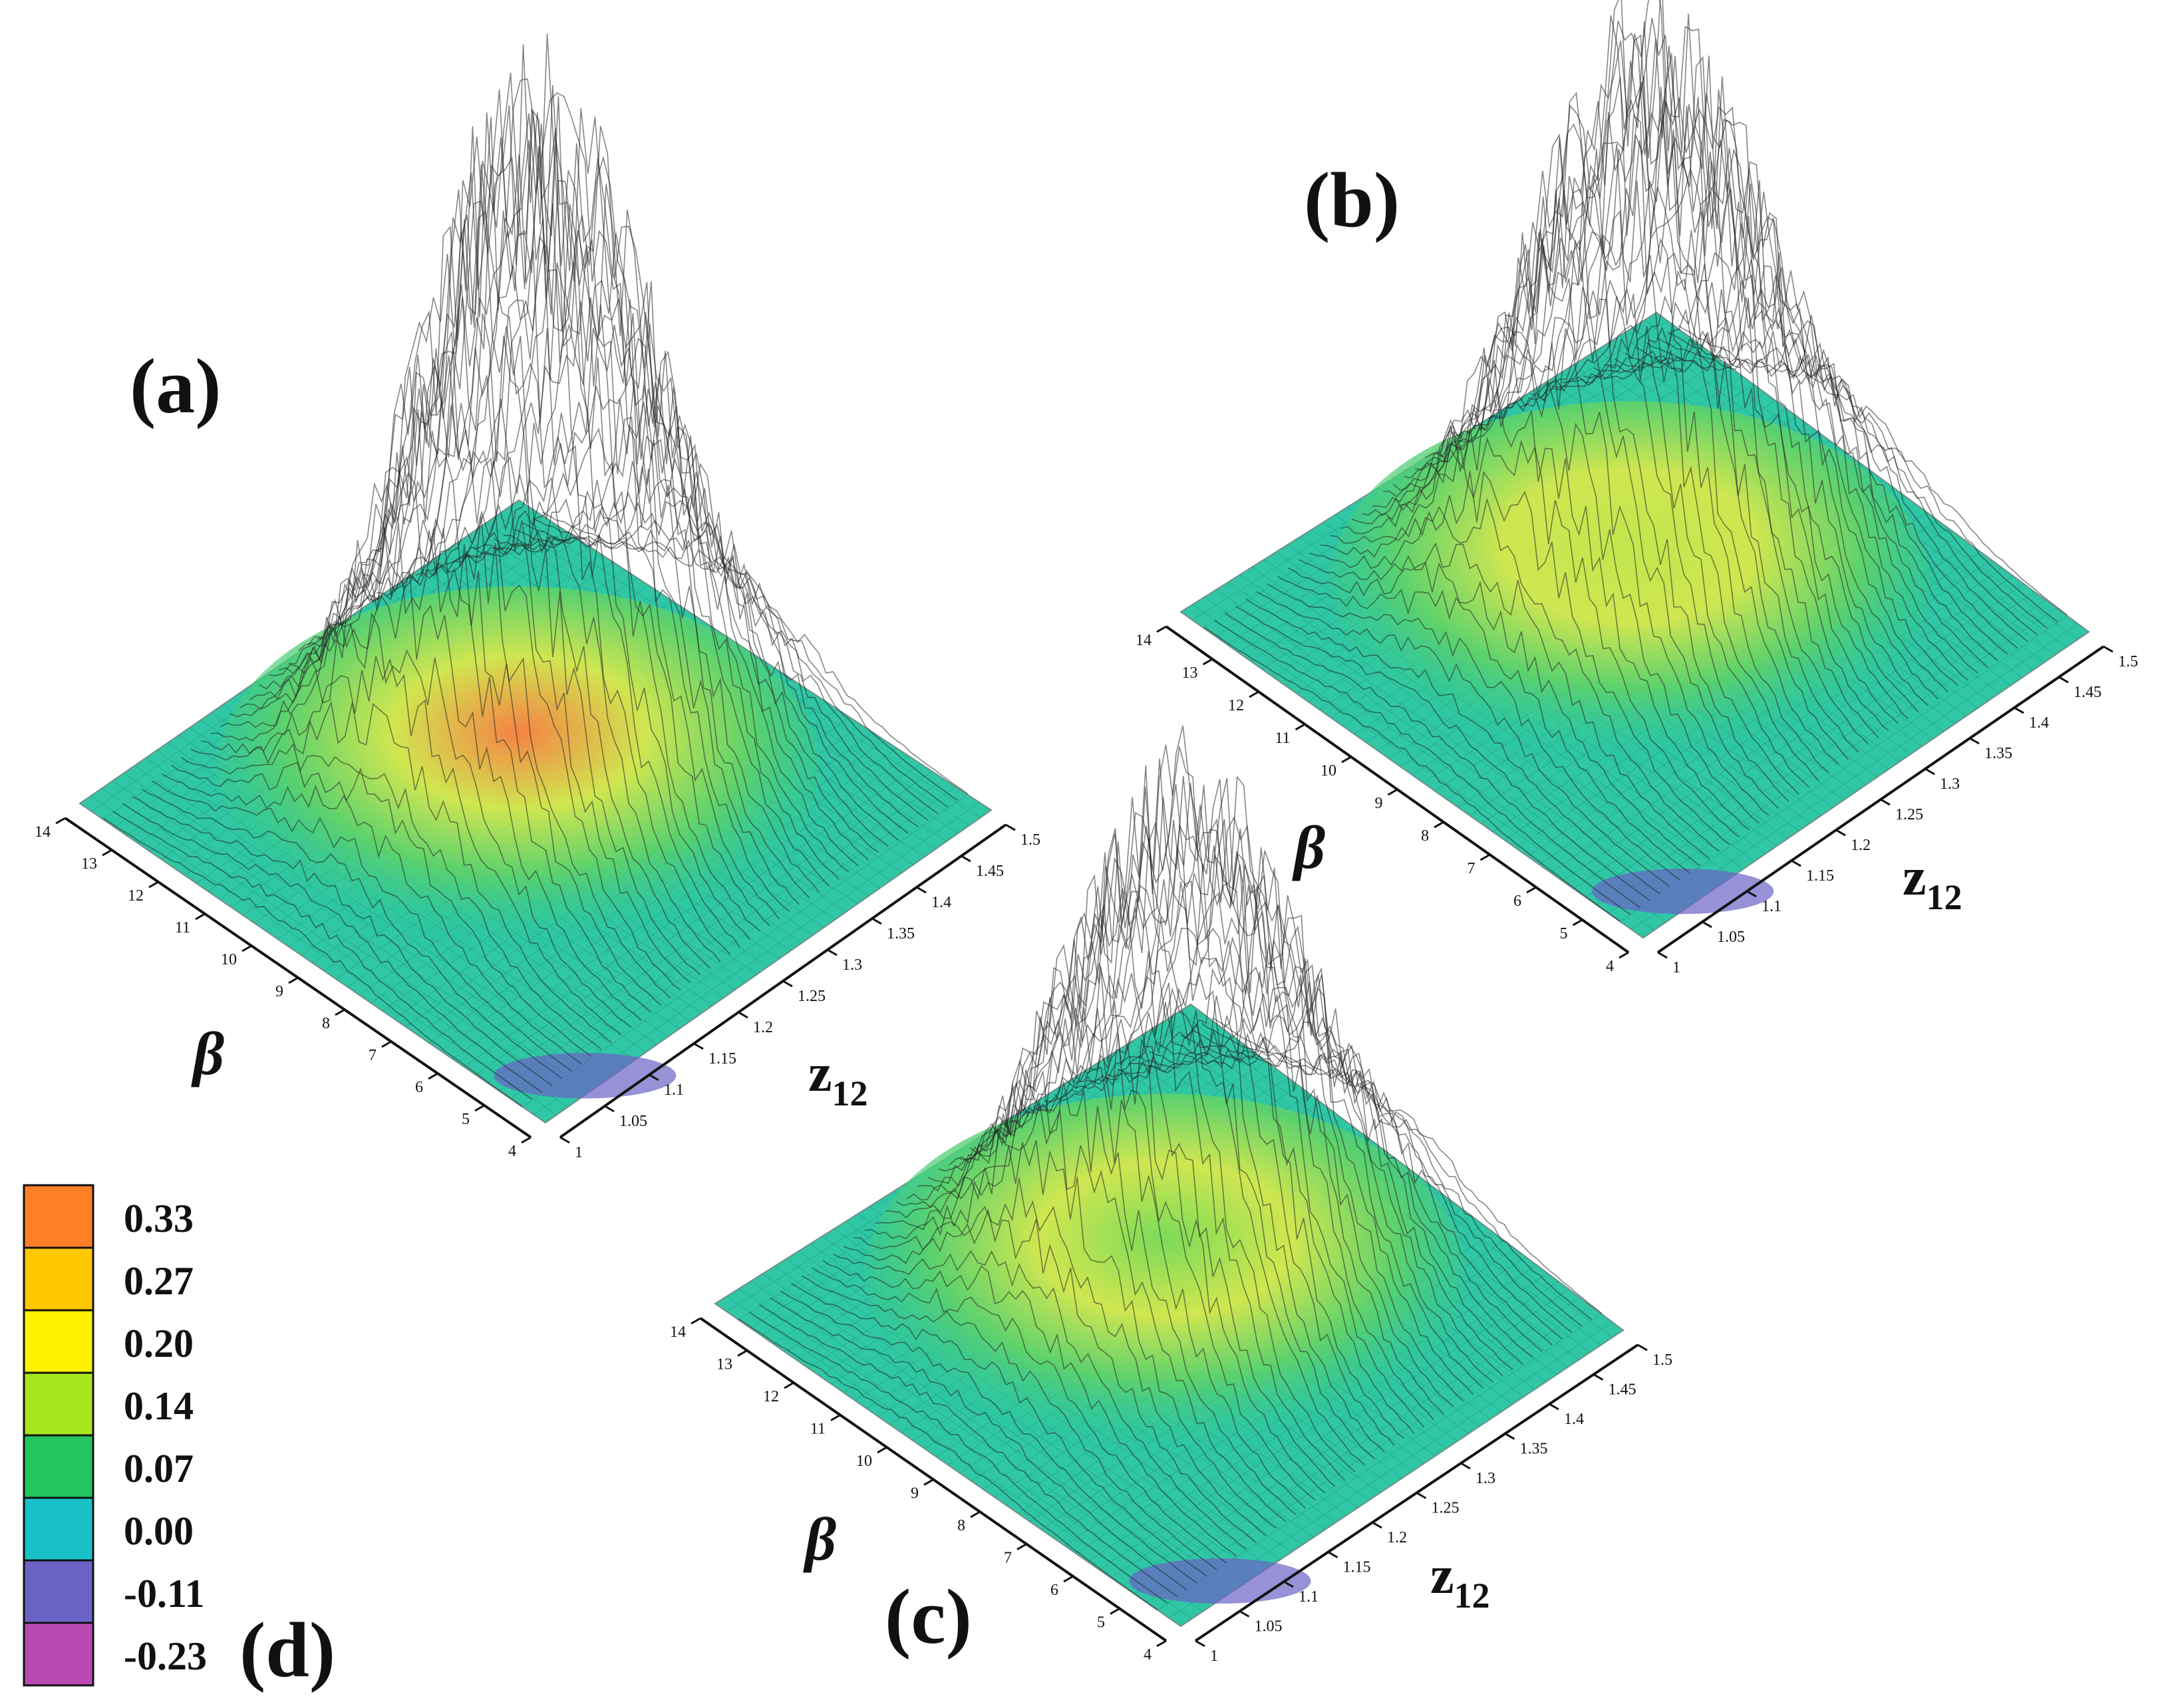 Image resolution: width=2182 pixels, height=1708 pixels. What do you see at coordinates (1357, 1567) in the screenshot?
I see `z12-tick-label: 1.15` at bounding box center [1357, 1567].